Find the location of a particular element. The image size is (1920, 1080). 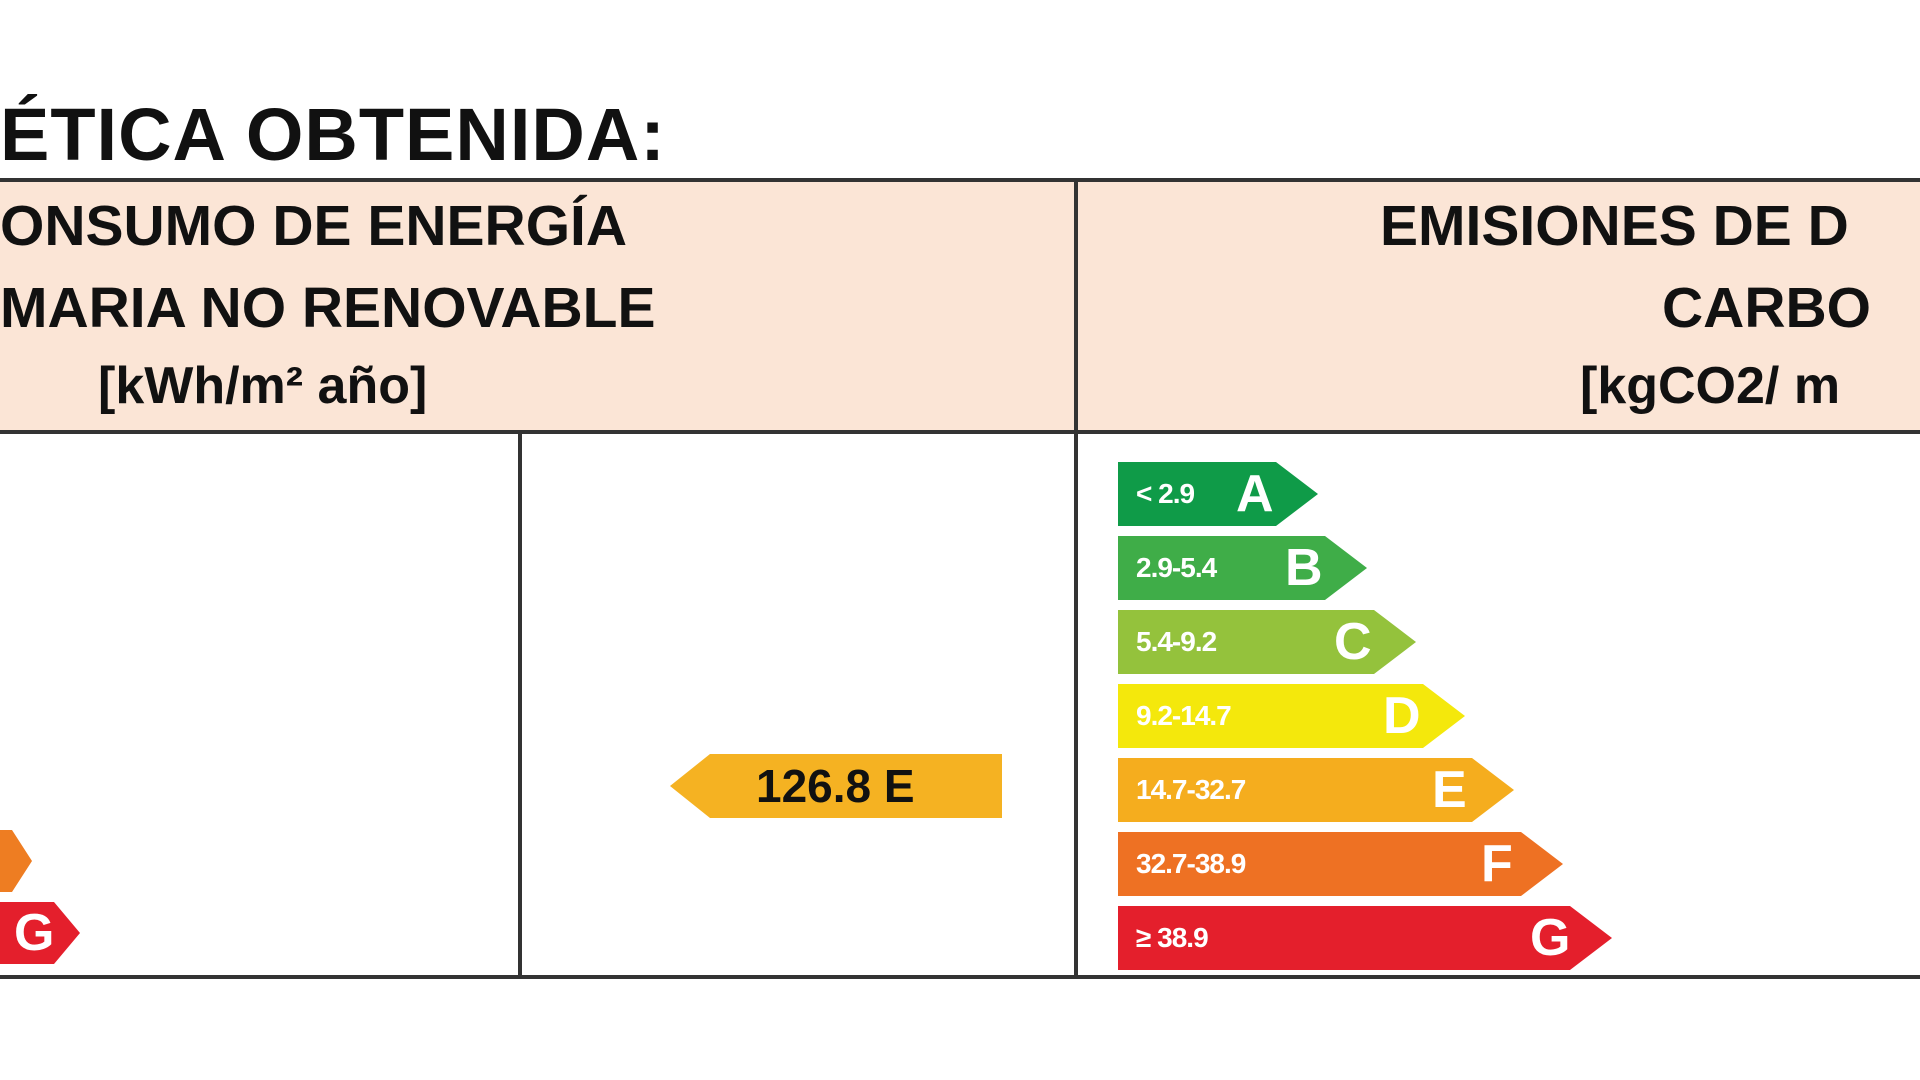

energy-scale-bar-f-shape is located at coordinates (16, 861).